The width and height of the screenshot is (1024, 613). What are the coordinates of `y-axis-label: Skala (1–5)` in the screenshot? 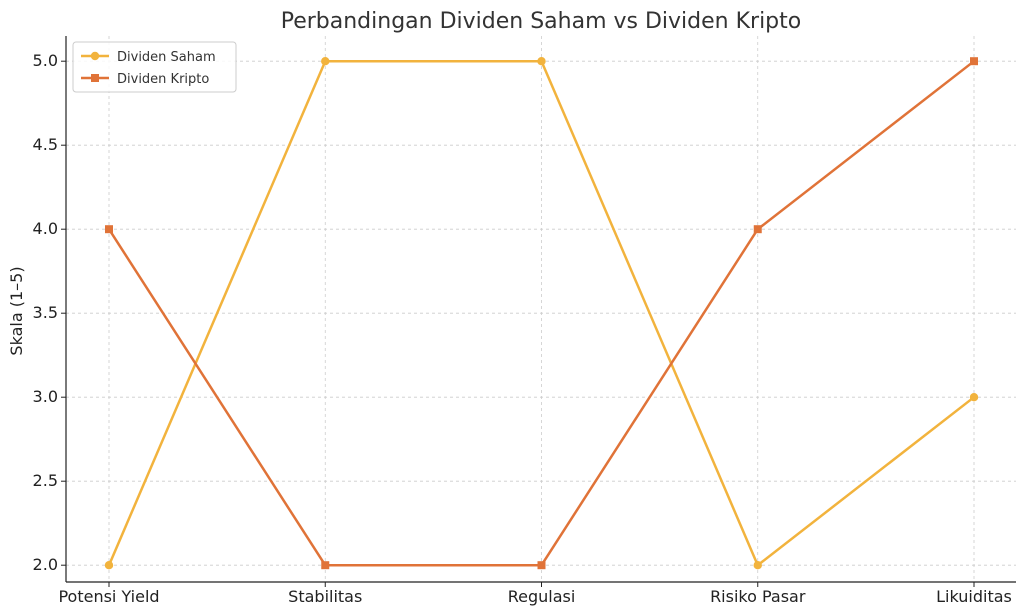 It's located at (16, 310).